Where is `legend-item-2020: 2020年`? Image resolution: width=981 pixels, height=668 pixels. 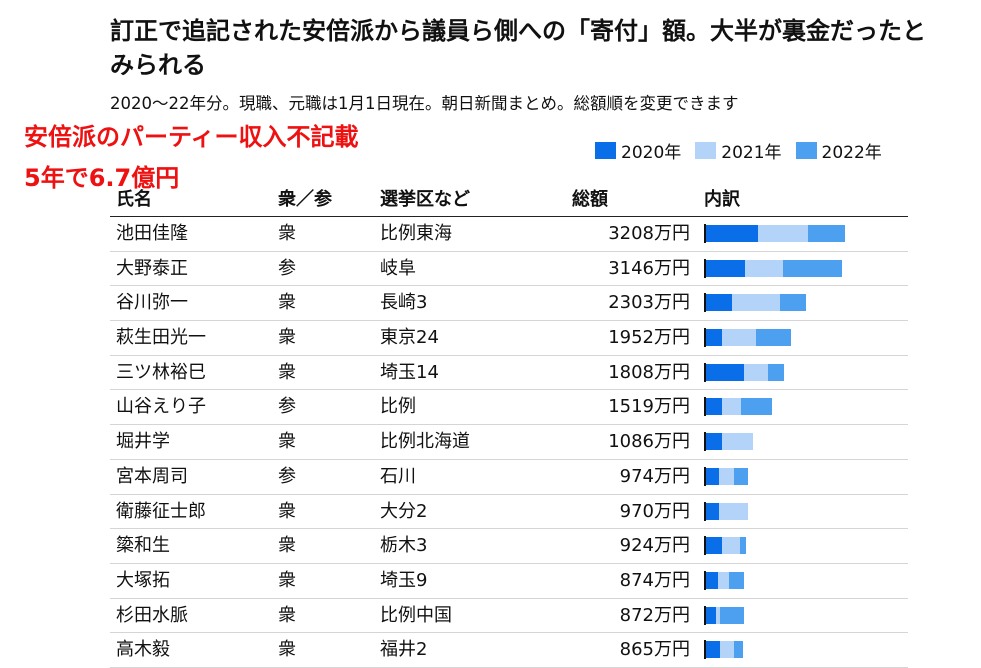 legend-item-2020: 2020年 is located at coordinates (638, 150).